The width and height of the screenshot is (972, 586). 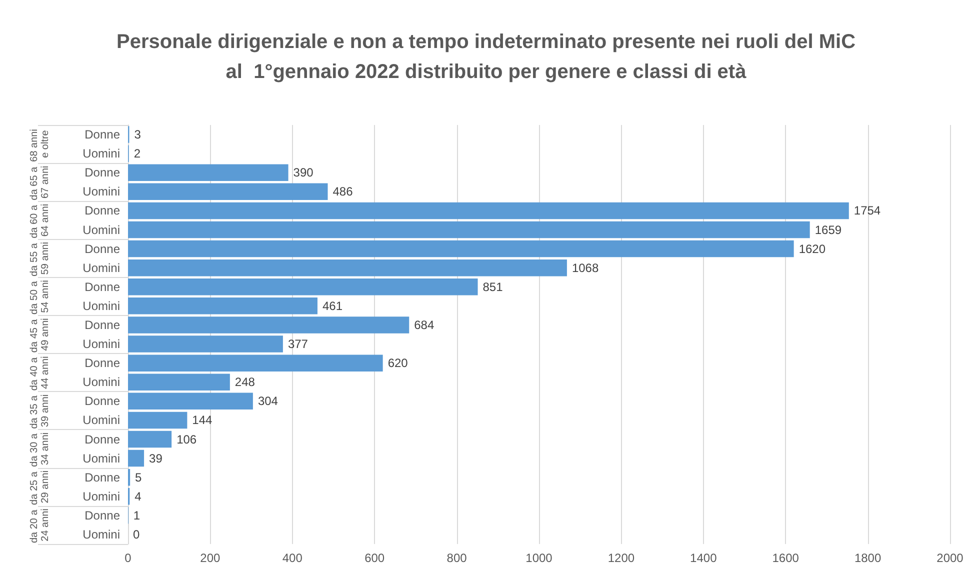 What do you see at coordinates (585, 267) in the screenshot?
I see `data-label: 1068` at bounding box center [585, 267].